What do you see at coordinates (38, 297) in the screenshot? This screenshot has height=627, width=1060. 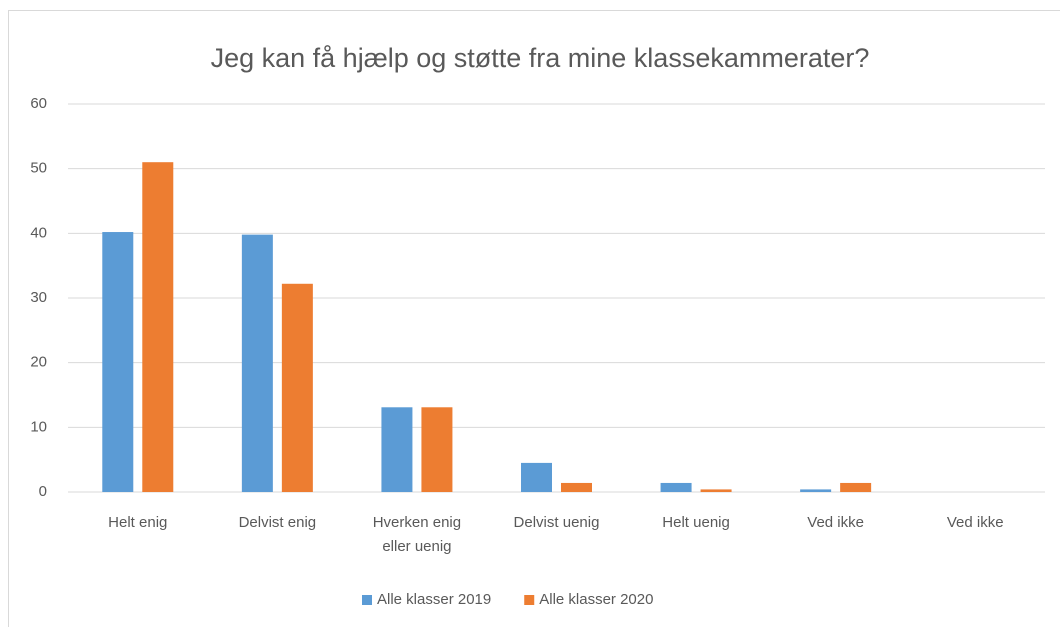 I see `y-tick-label: 30` at bounding box center [38, 297].